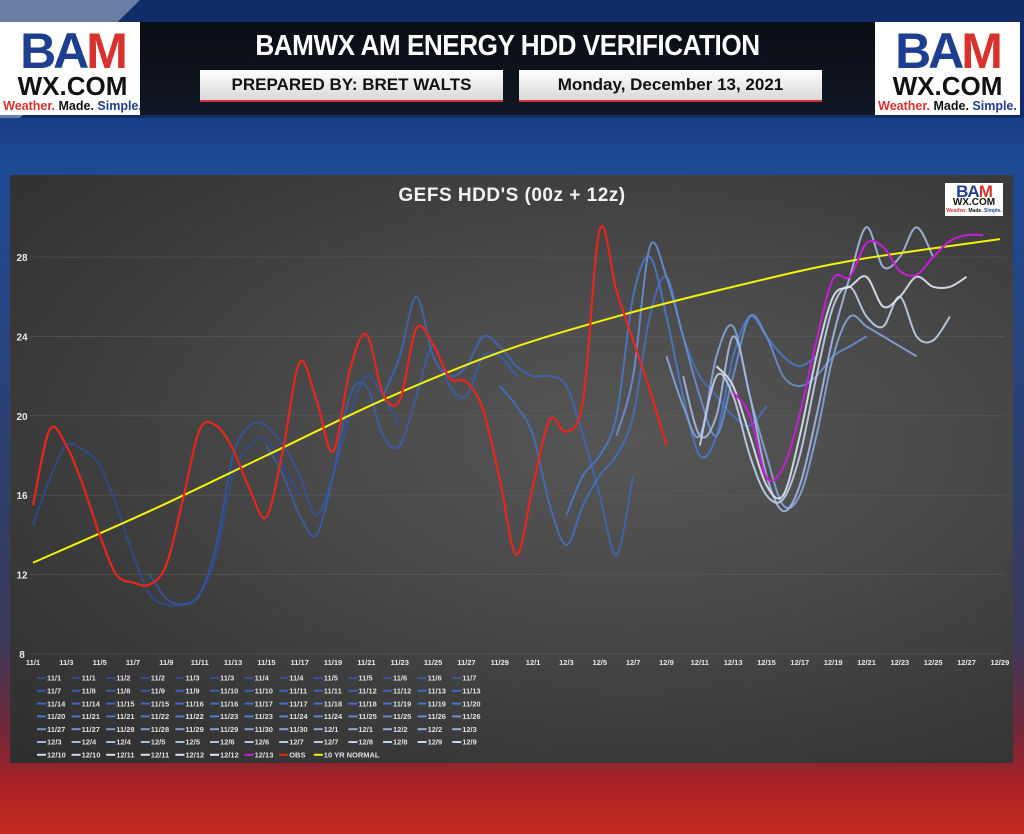 The height and width of the screenshot is (834, 1024). Describe the element at coordinates (158, 742) in the screenshot. I see `legend-label: 12/5` at that location.